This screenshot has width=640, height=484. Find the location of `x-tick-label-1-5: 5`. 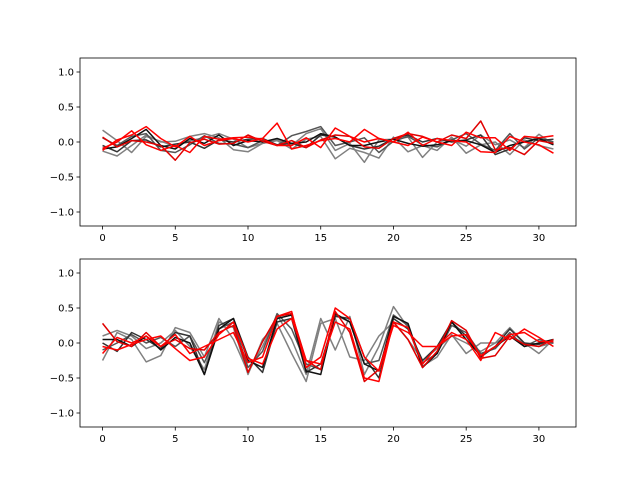

x-tick-label-1-5: 5 is located at coordinates (175, 439).